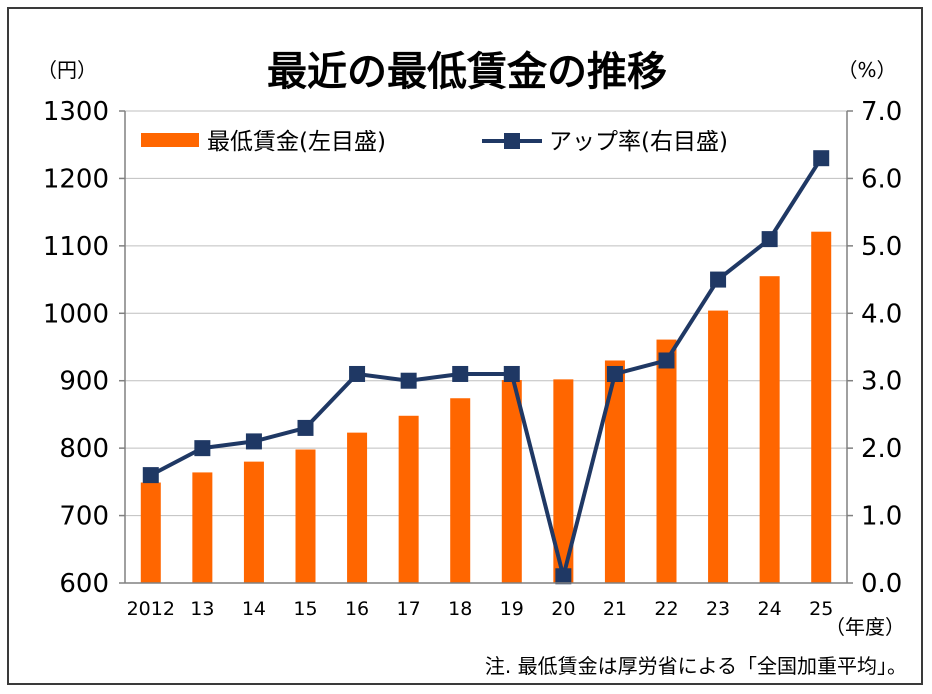 This screenshot has width=932, height=694. Describe the element at coordinates (696, 666) in the screenshot. I see `chart-note: 注. 最低賃金は厚労省による「全国加重平均」。` at that location.